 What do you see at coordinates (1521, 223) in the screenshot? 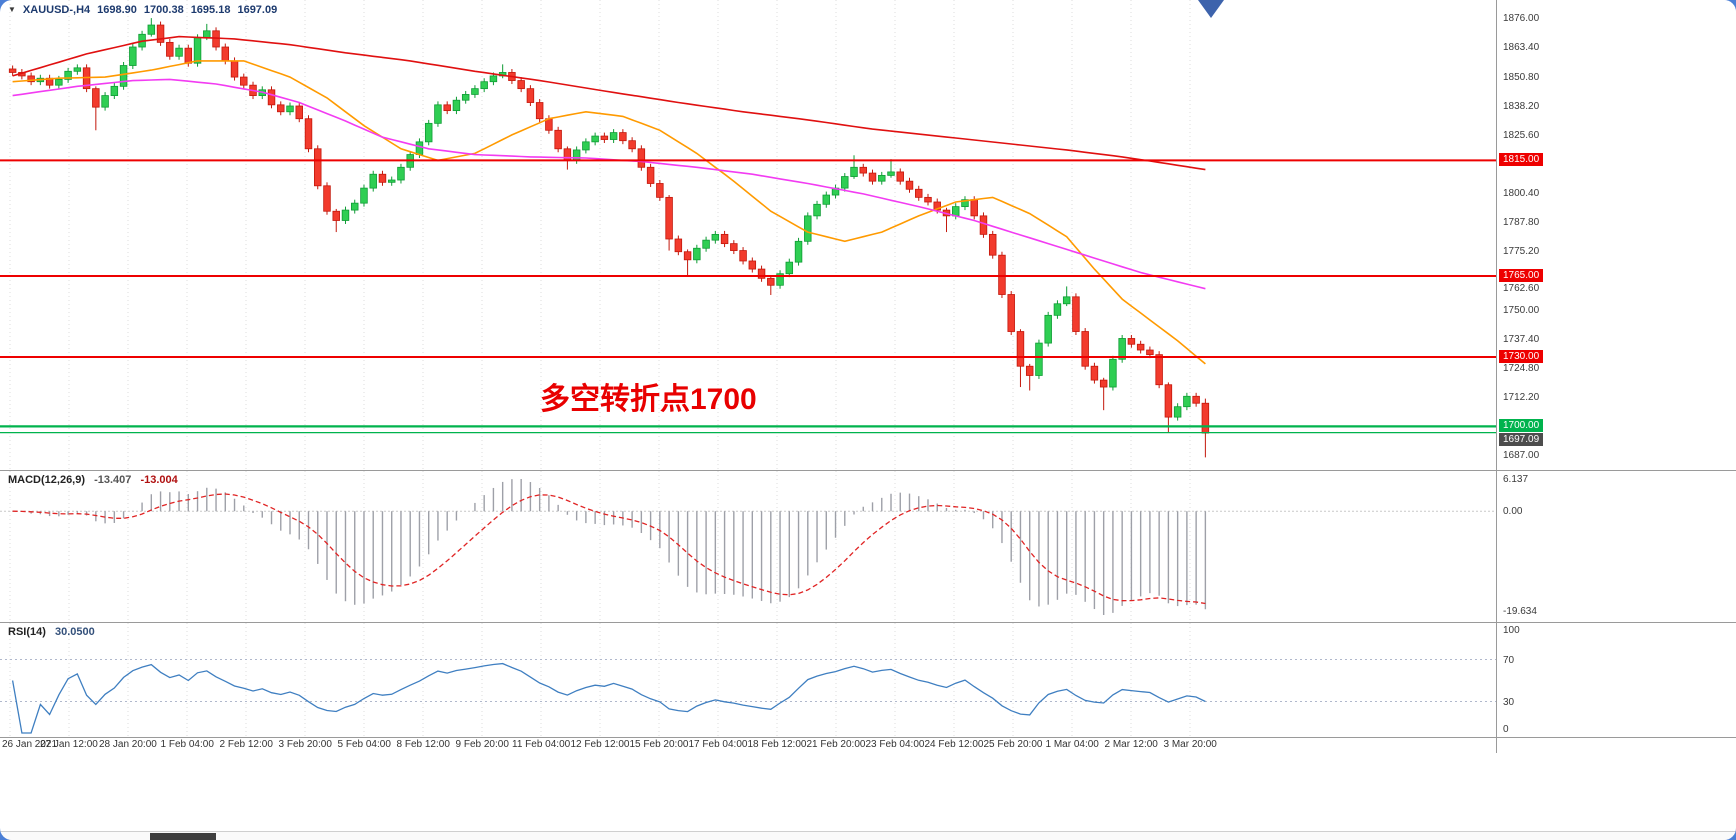
I see `price-tick-label: 1787.80` at bounding box center [1521, 223].